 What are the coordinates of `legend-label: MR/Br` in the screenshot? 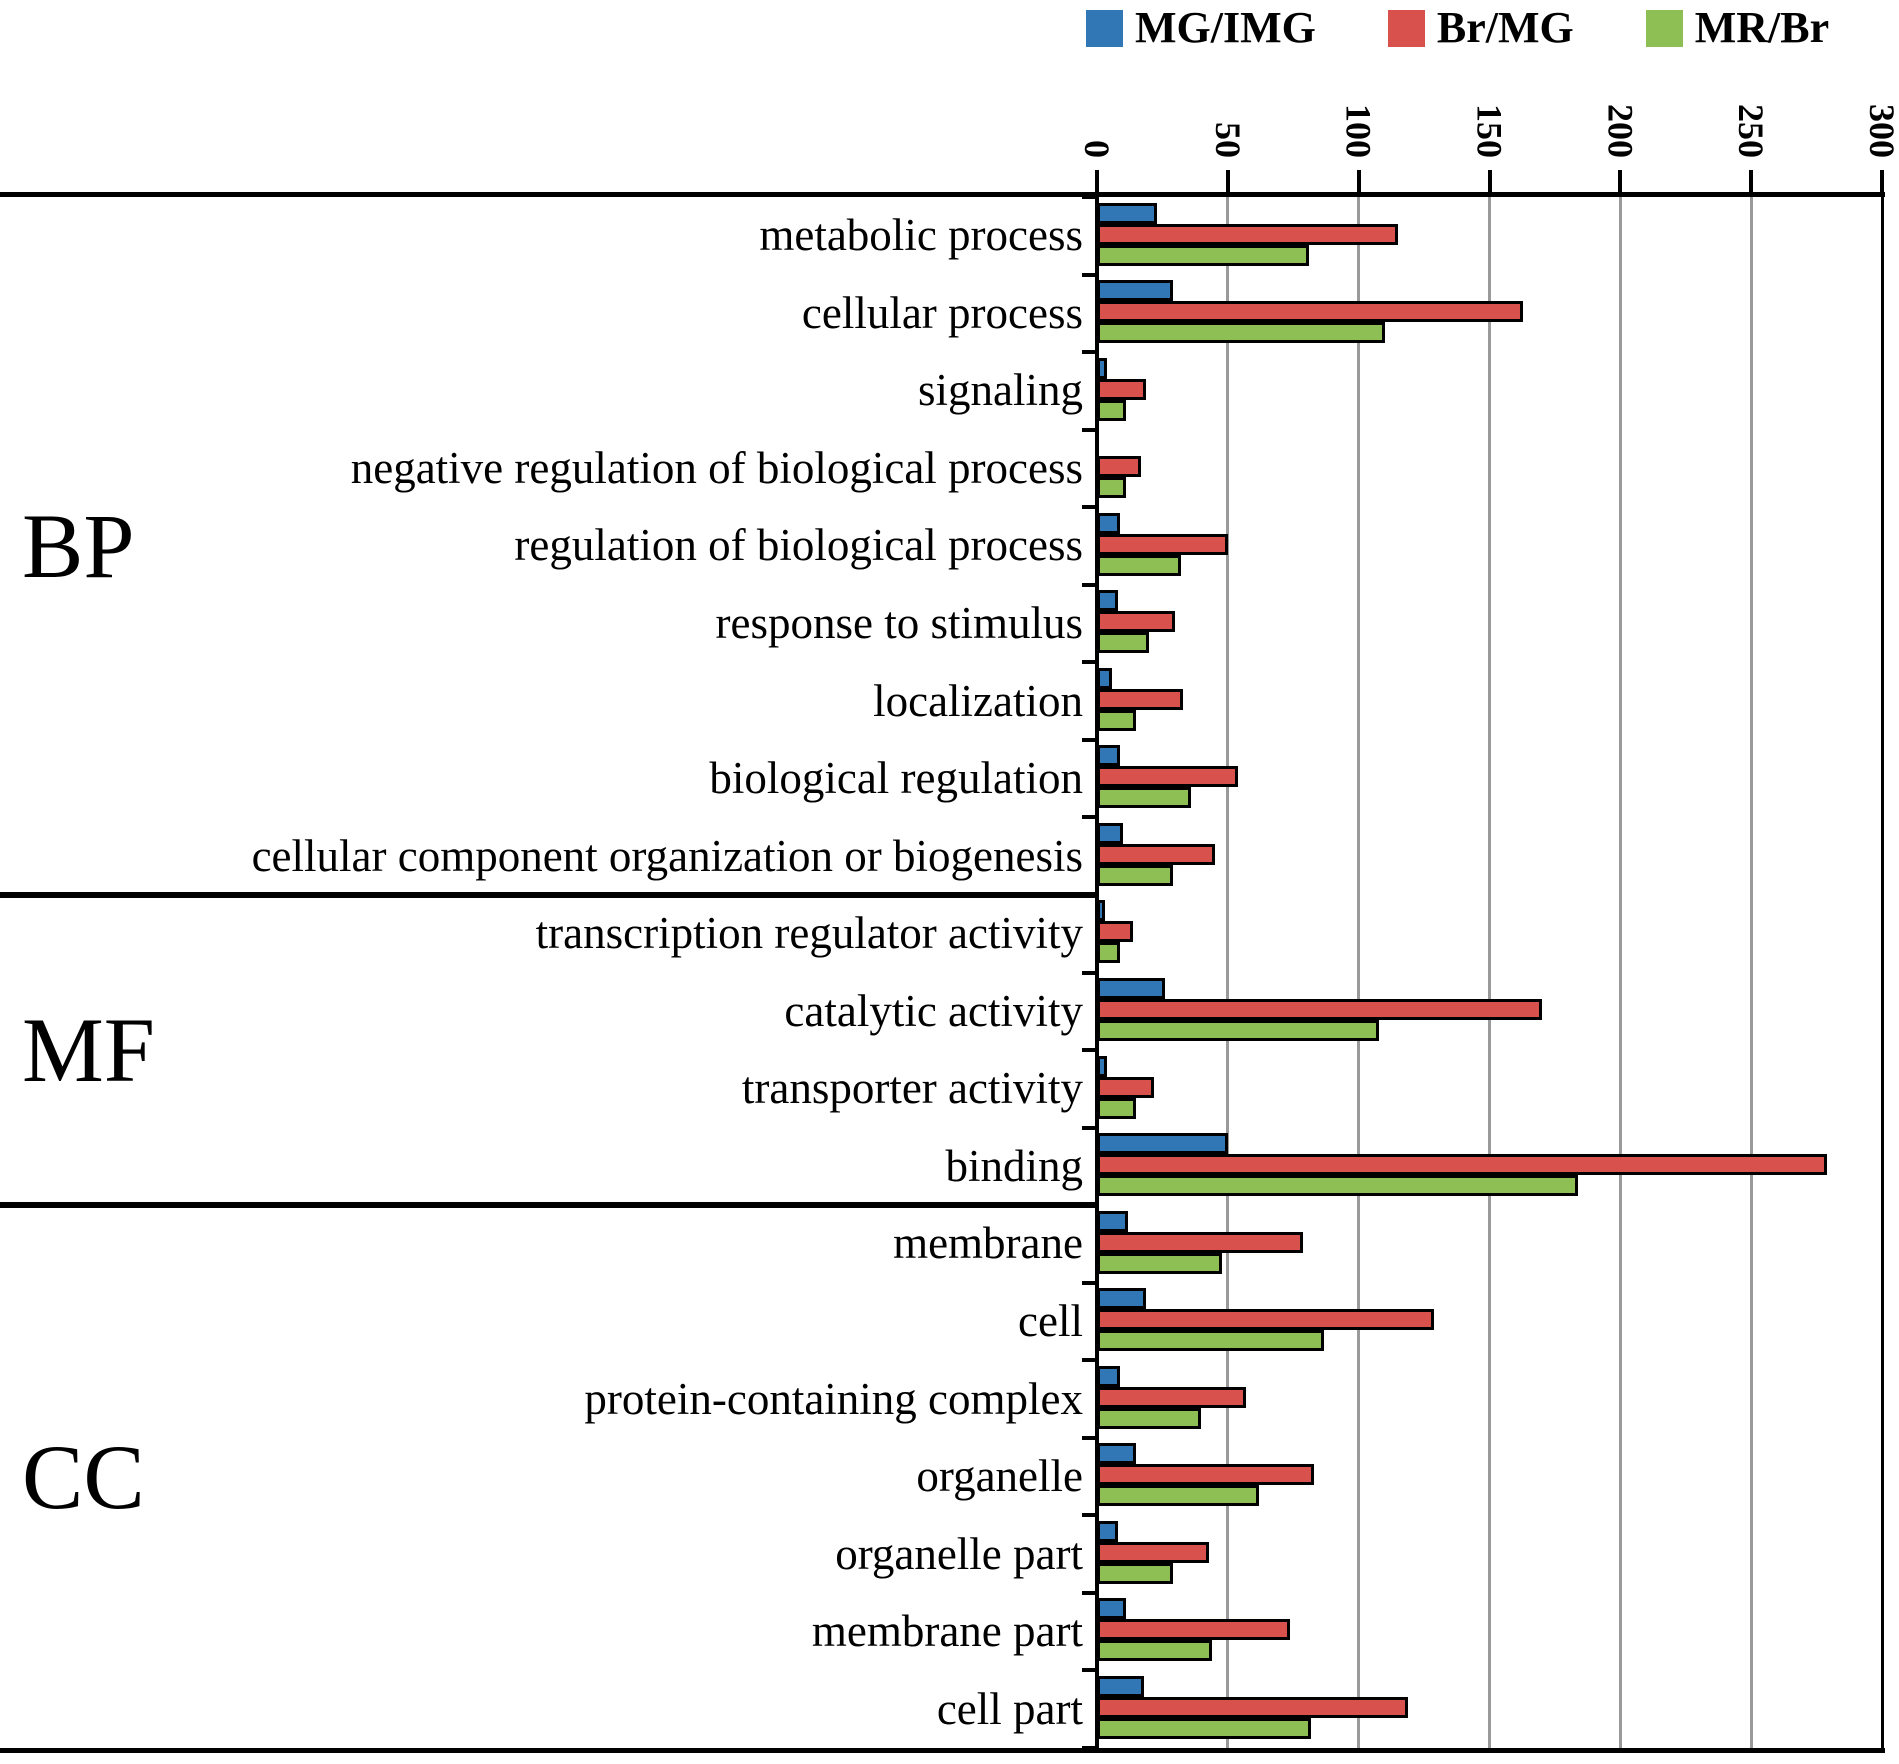 It's located at (1762, 27).